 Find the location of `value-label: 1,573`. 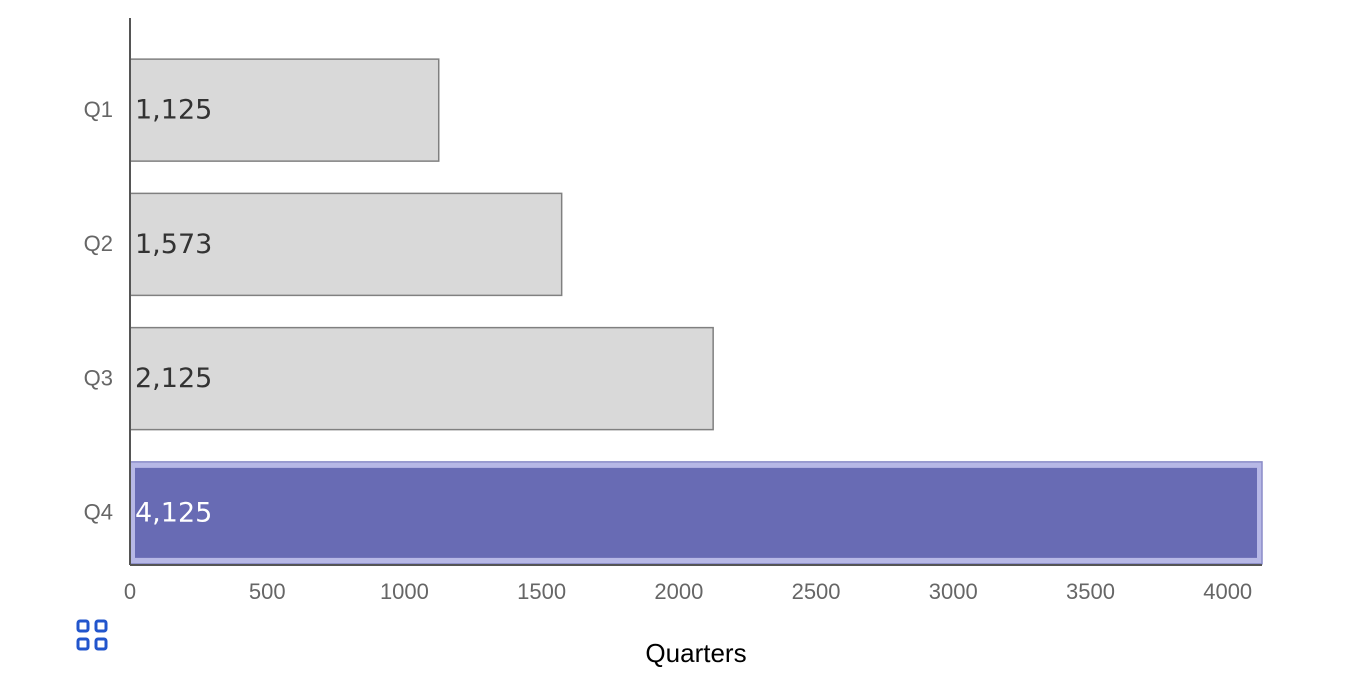

value-label: 1,573 is located at coordinates (173, 244).